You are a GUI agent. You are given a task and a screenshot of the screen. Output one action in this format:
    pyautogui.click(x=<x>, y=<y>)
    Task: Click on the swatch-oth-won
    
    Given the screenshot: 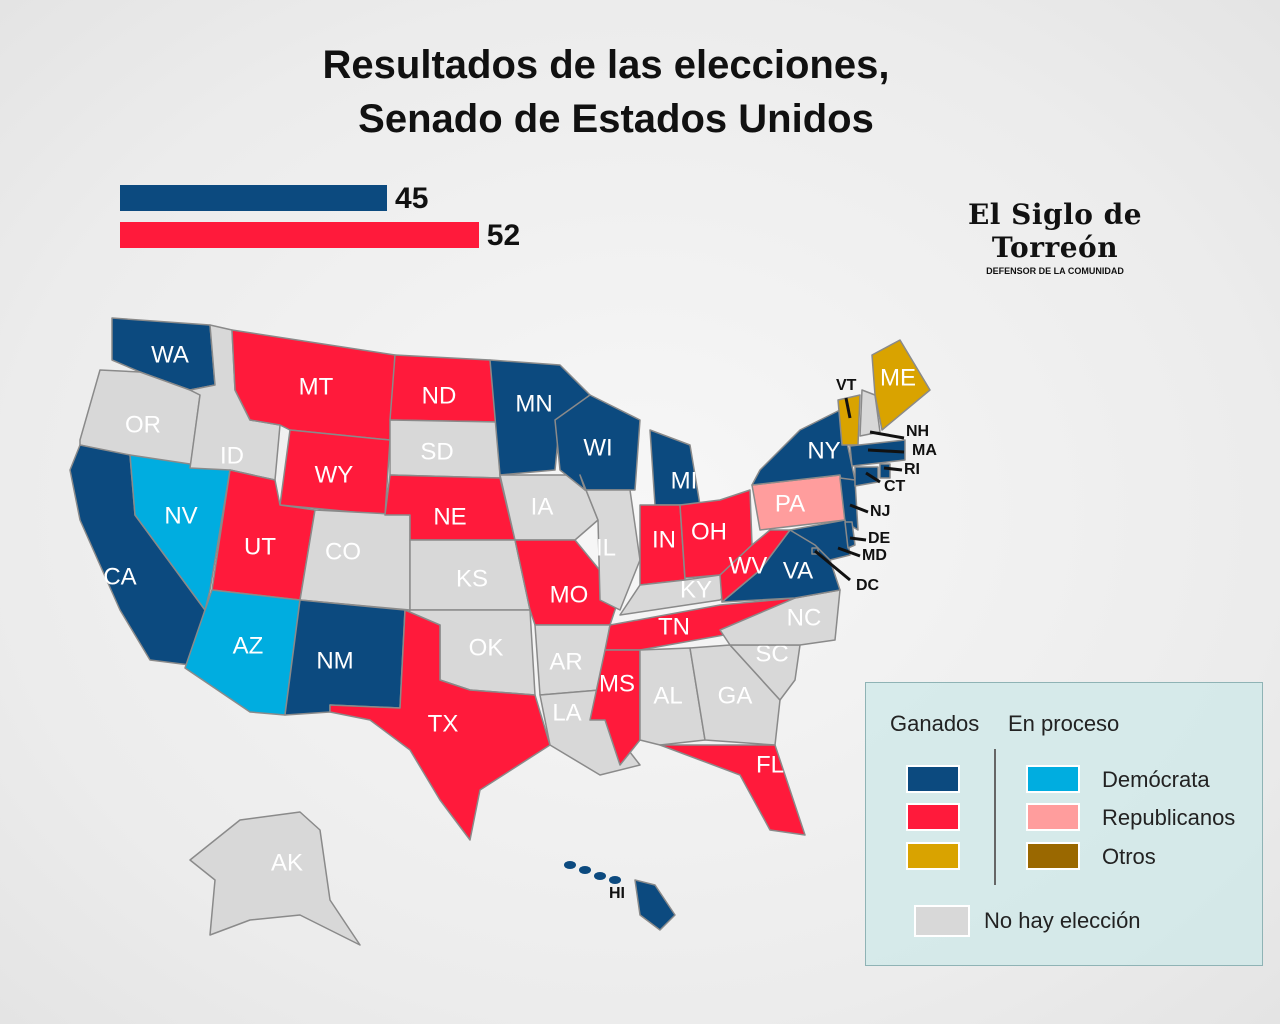 What is the action you would take?
    pyautogui.click(x=933, y=856)
    